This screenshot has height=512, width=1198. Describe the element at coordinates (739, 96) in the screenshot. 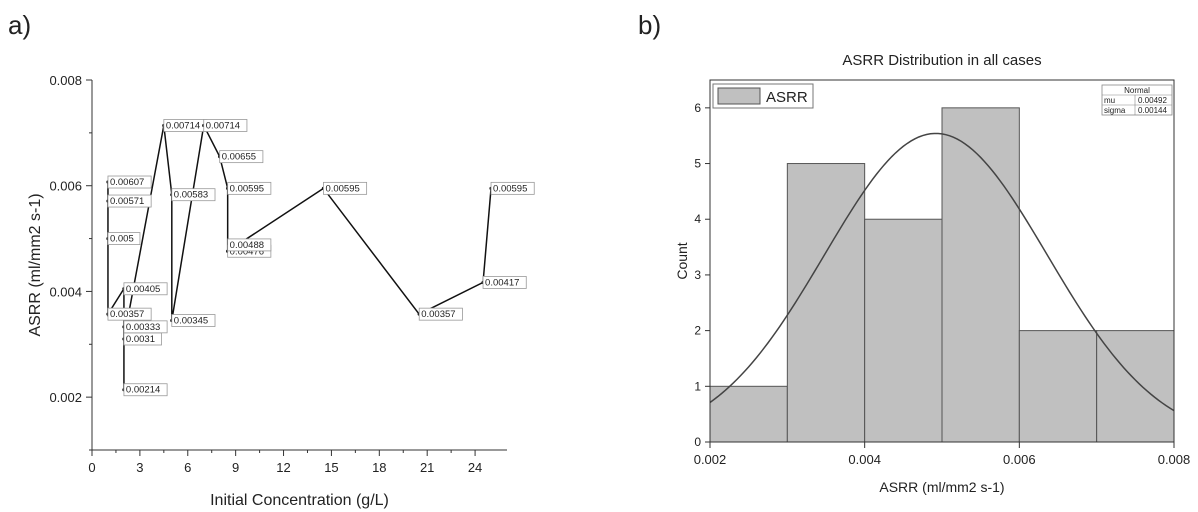

I see `legend-swatch` at that location.